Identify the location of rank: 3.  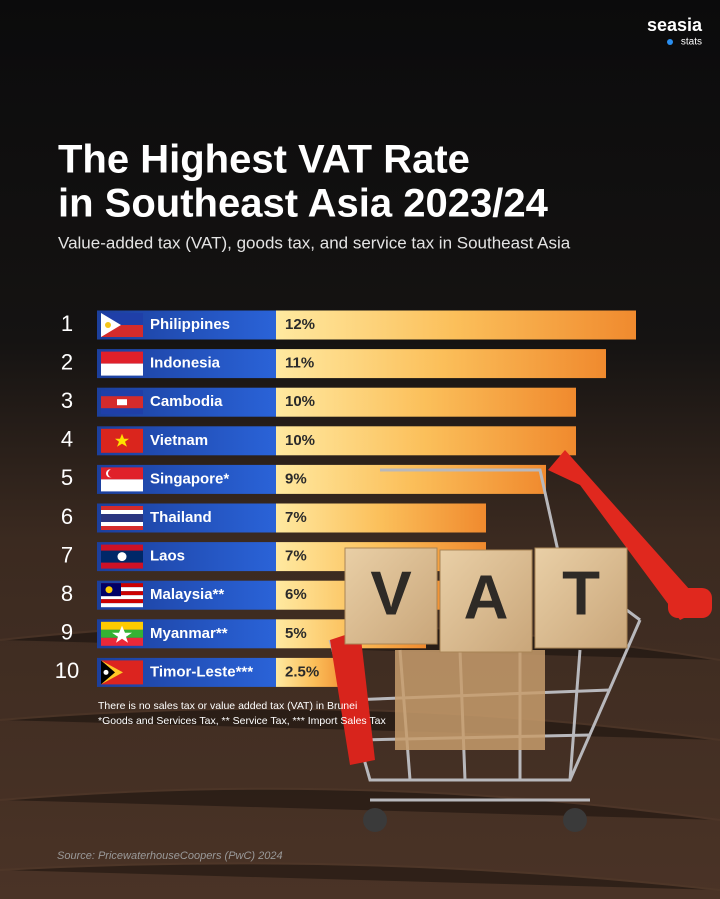
(67, 400).